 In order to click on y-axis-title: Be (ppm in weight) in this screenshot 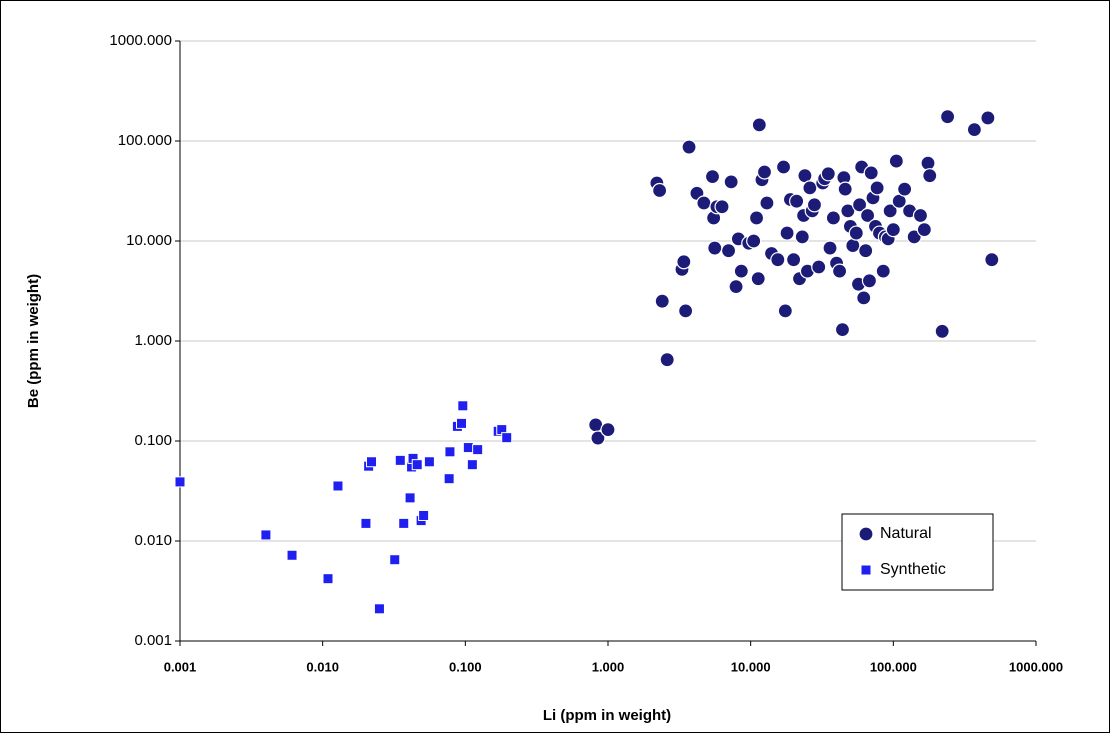, I will do `click(33, 341)`.